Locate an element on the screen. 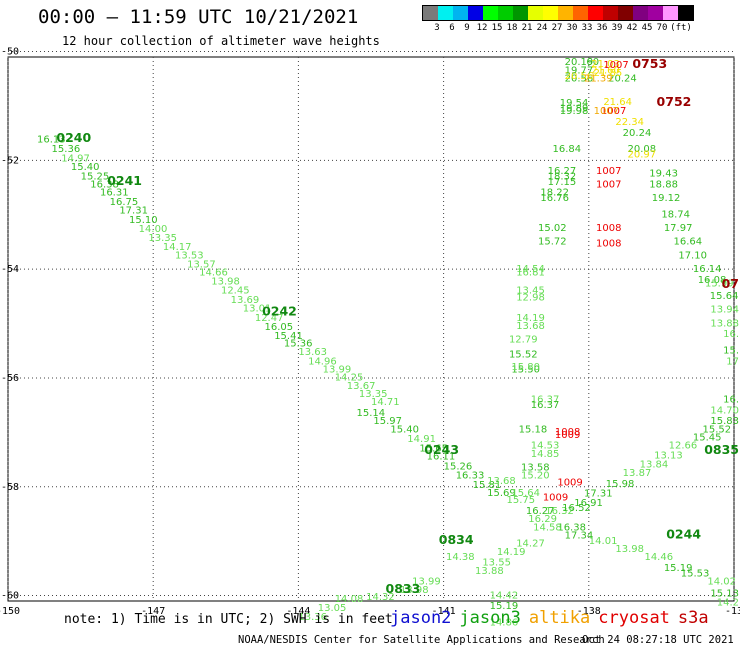 The image size is (740, 650). wave-height-point: 15.41 is located at coordinates (288, 336).